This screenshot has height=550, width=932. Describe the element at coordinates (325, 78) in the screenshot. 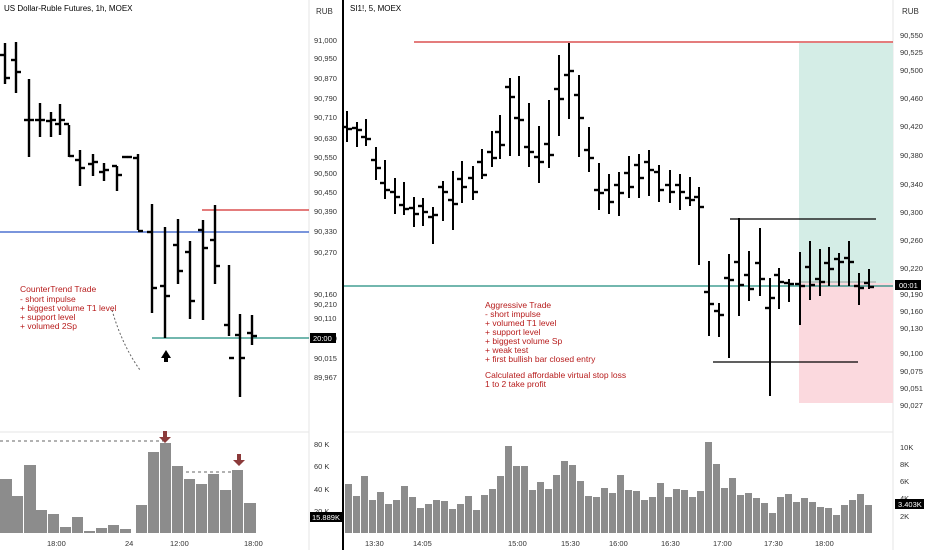

I see `left-price-tick: 90,870` at that location.